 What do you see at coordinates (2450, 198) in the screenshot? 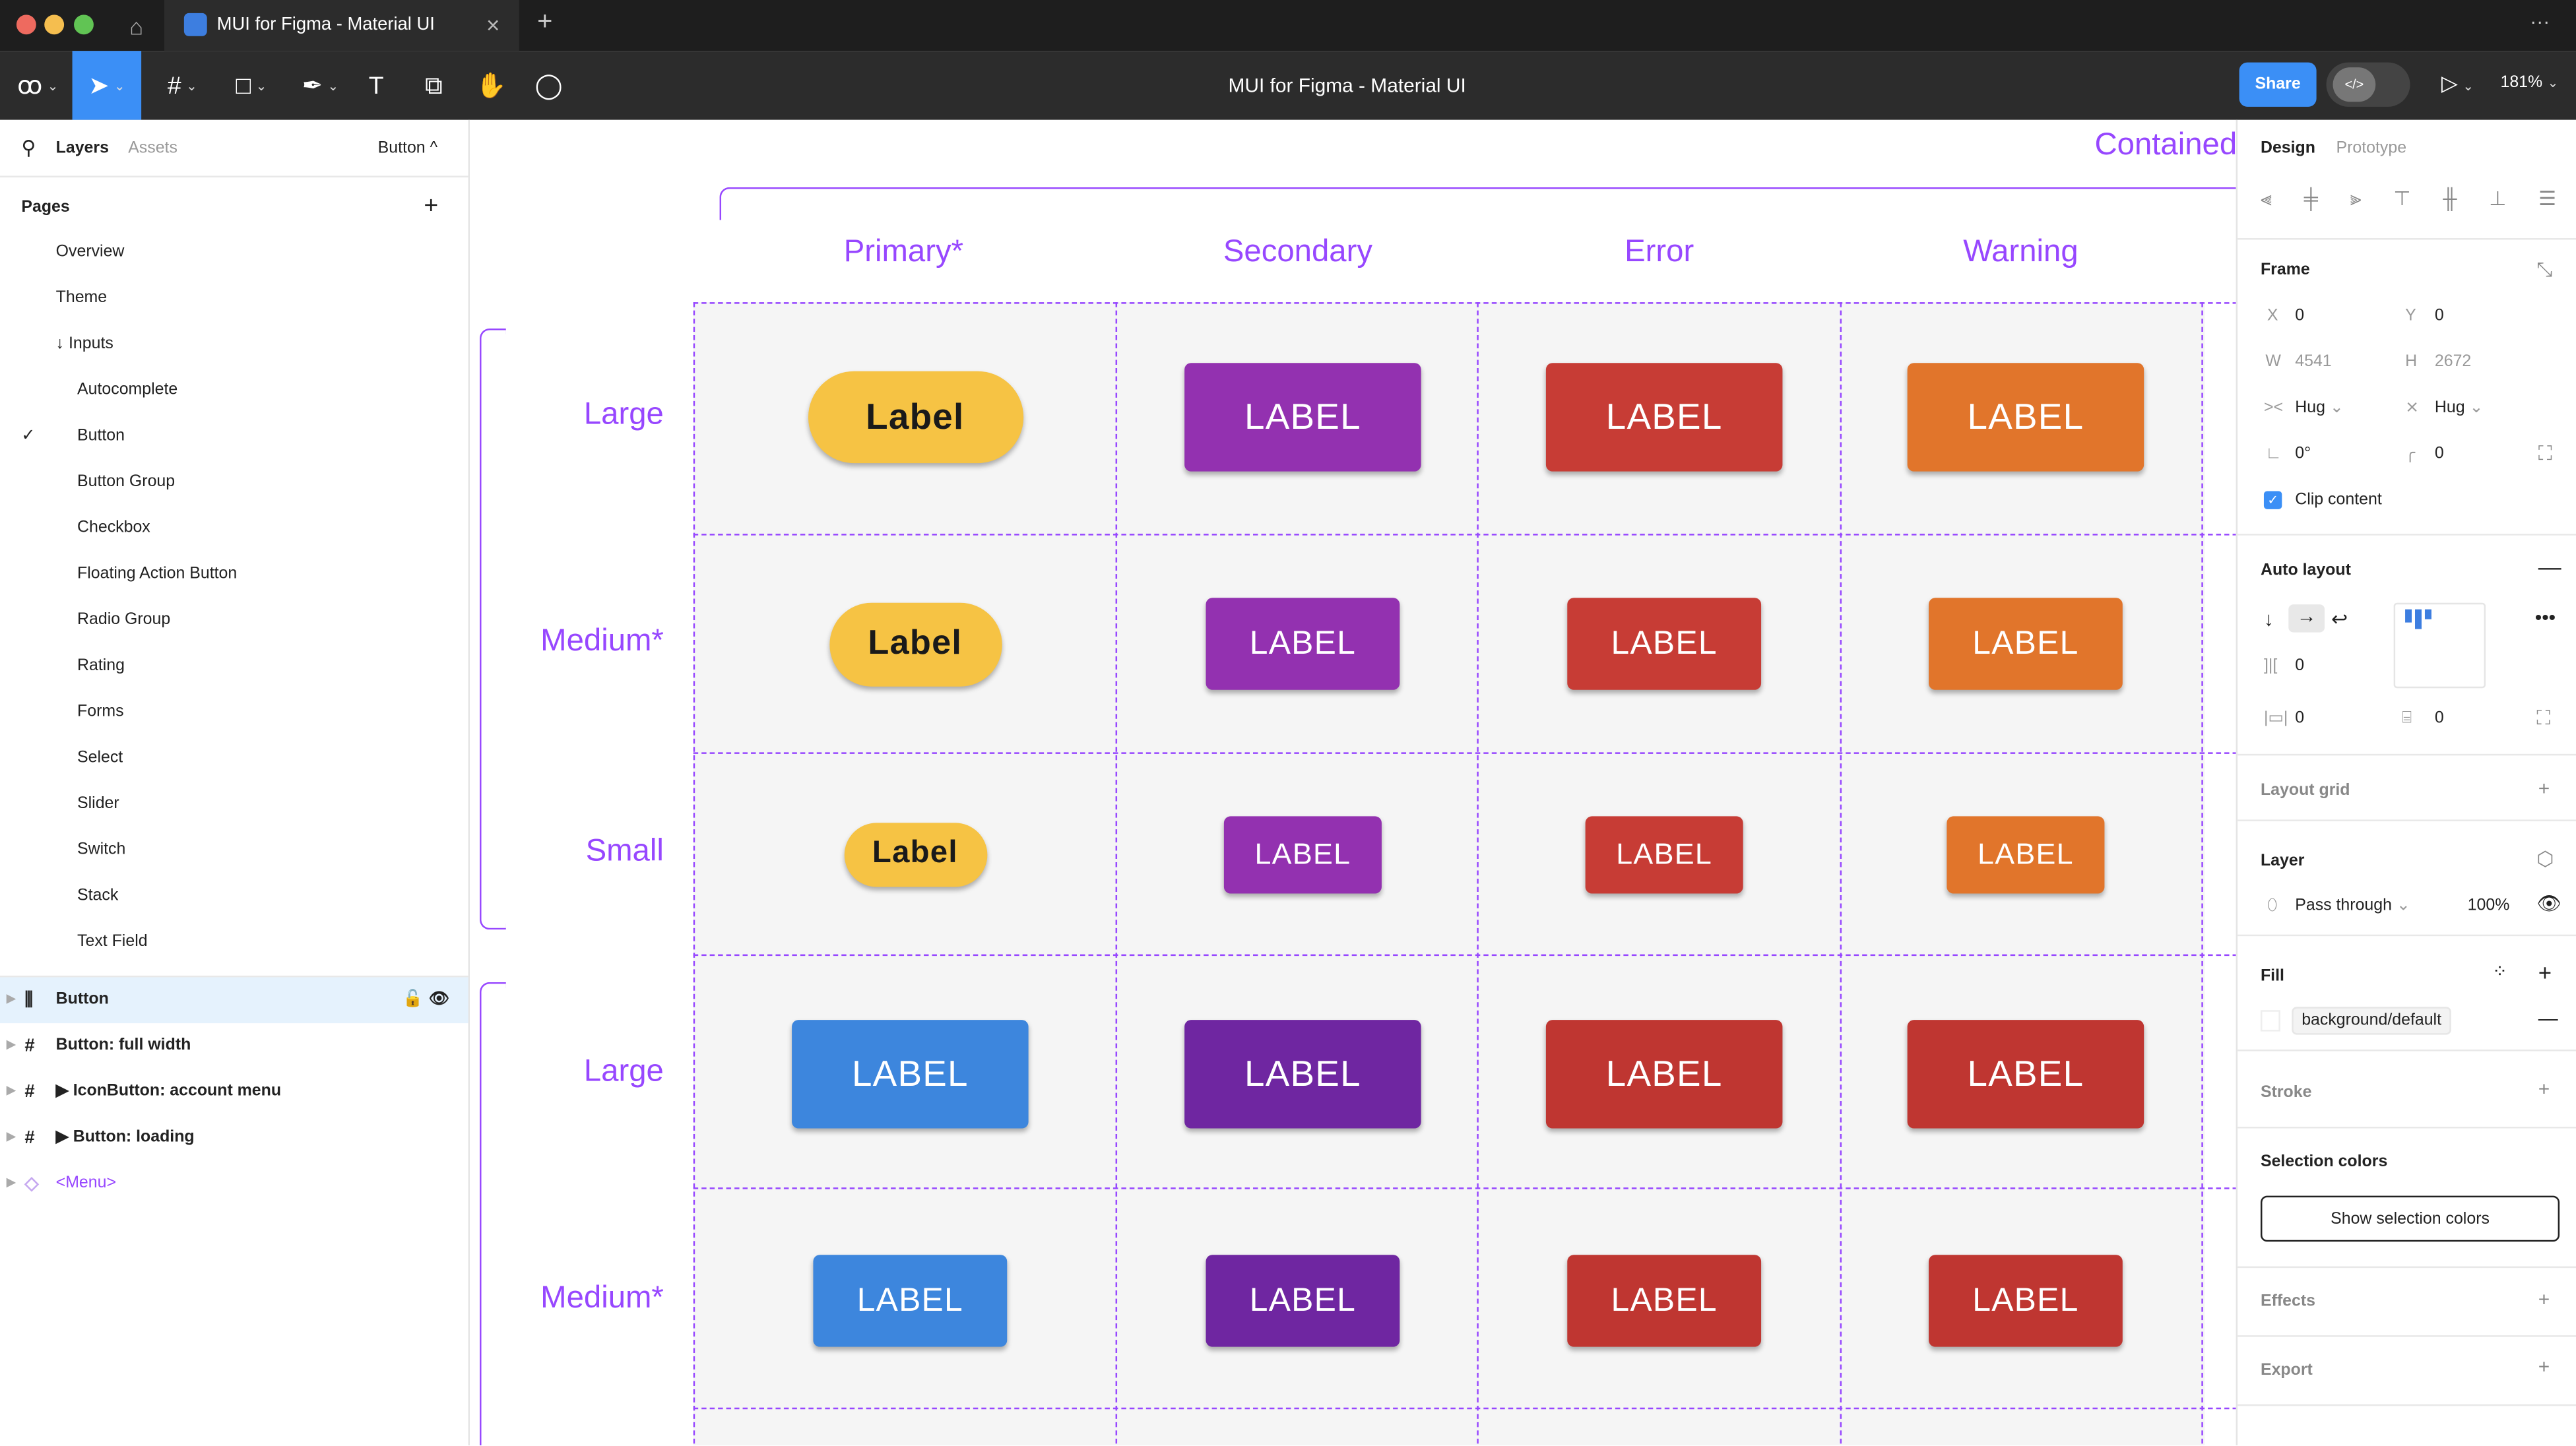
I see `align-middle-icon: ╫` at bounding box center [2450, 198].